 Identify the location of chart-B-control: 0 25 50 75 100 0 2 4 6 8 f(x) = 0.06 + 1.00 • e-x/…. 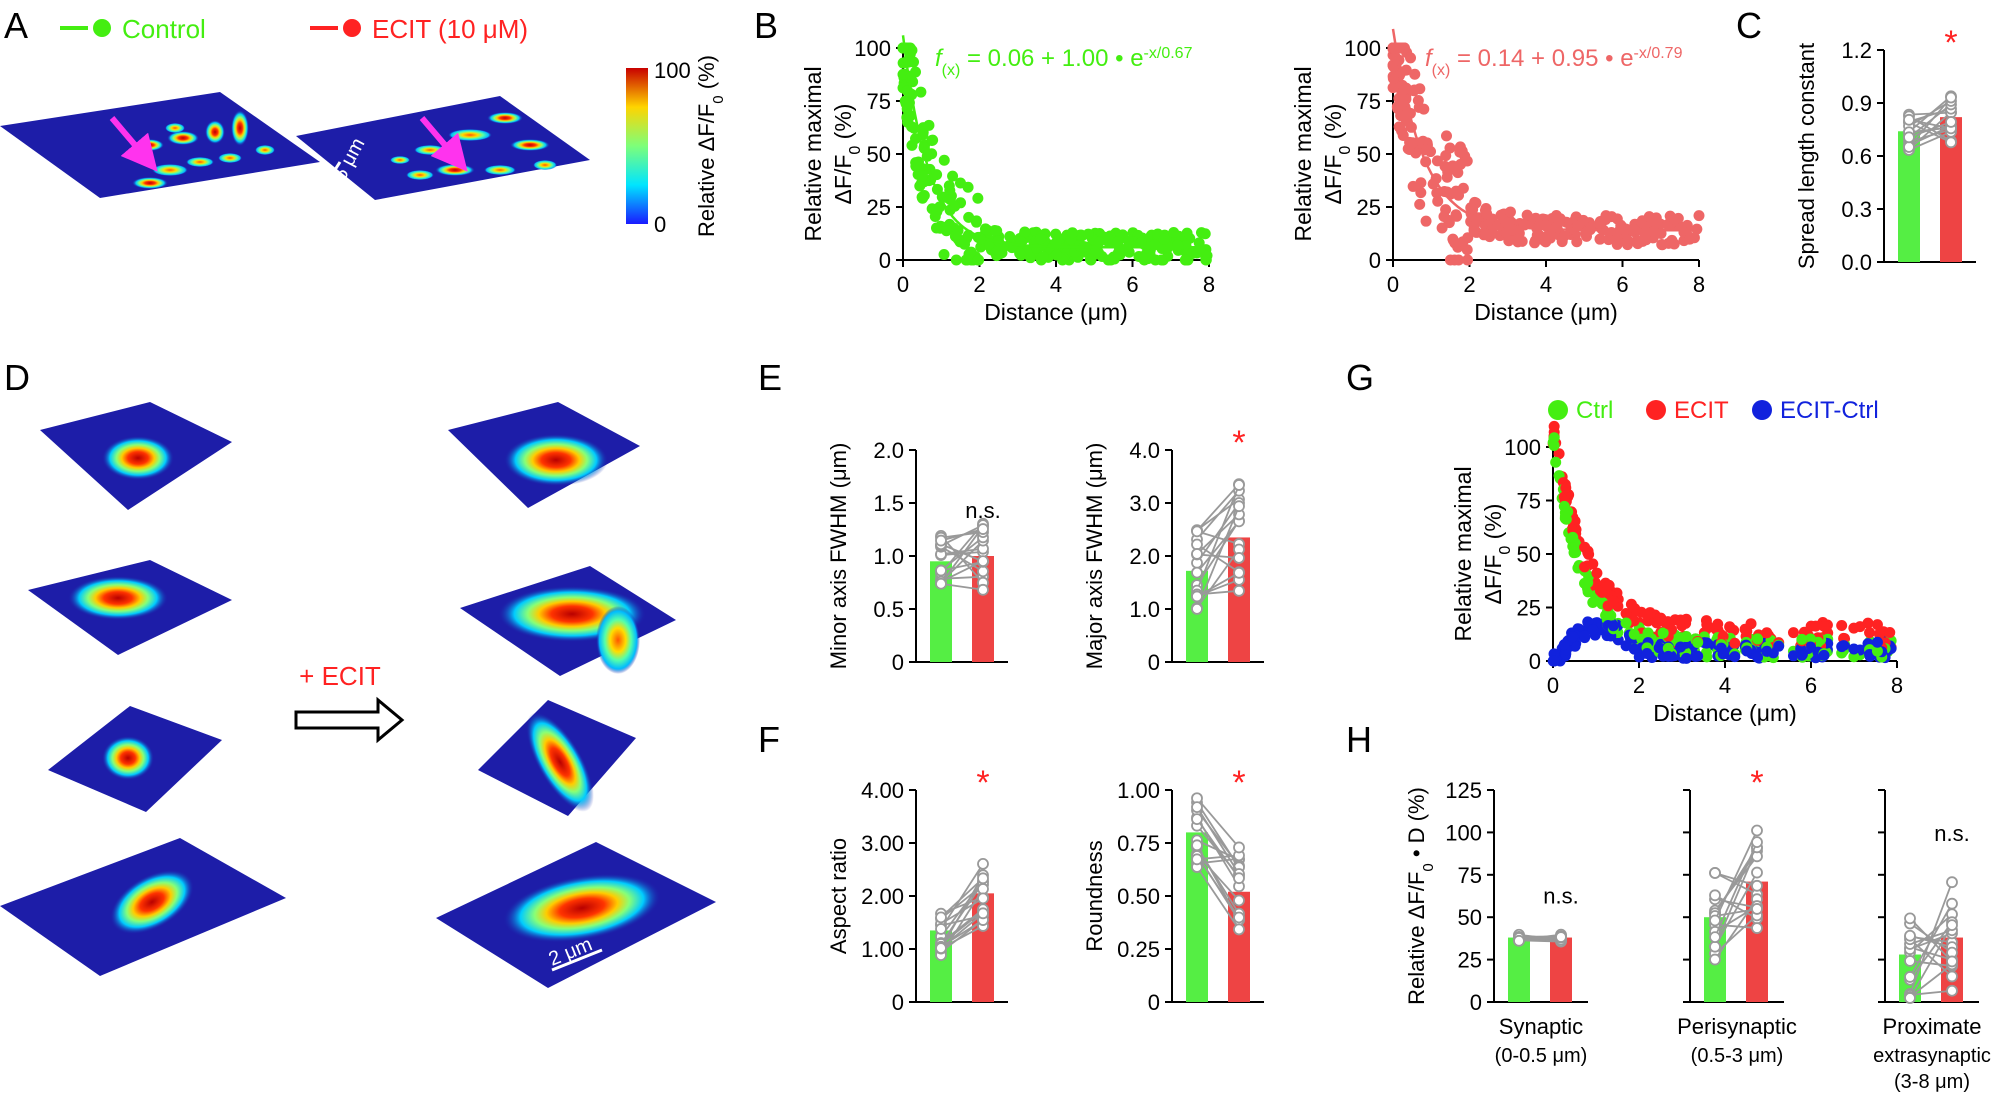
(1007, 180).